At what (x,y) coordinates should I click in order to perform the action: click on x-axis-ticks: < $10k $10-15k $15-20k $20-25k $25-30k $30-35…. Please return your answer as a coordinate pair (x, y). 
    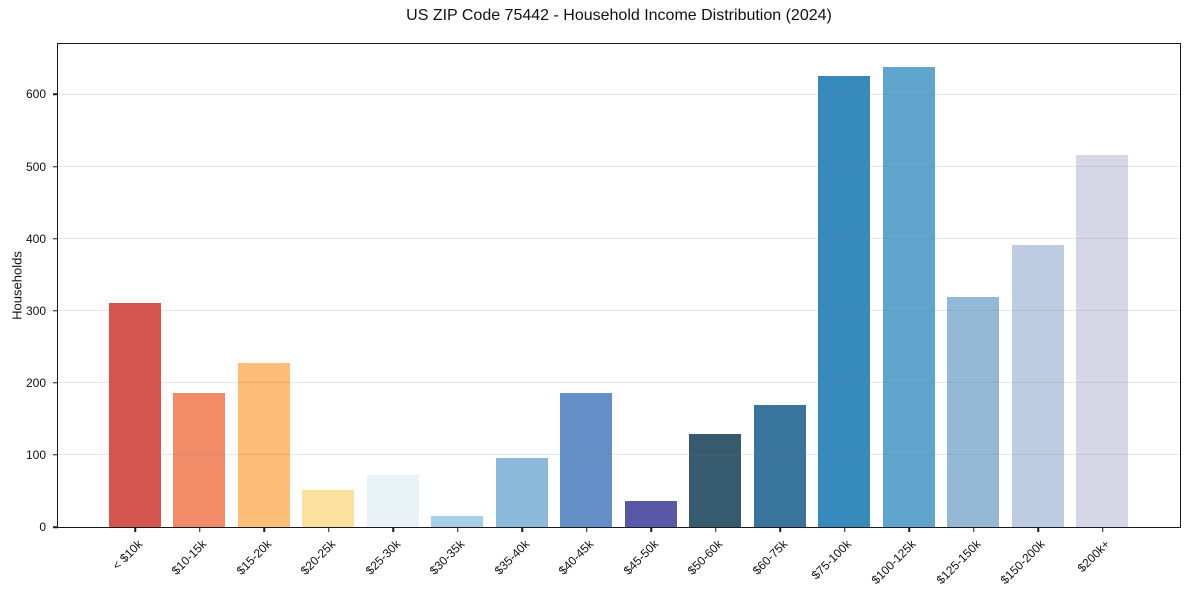
    Looking at the image, I should click on (619, 557).